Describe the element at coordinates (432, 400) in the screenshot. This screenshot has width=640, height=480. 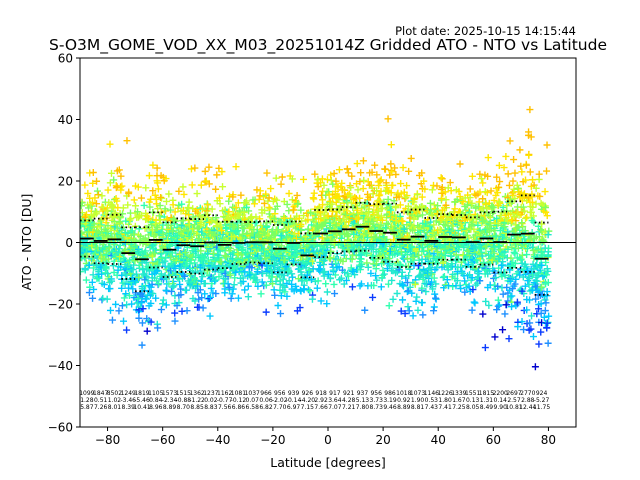
I see `bin-mean-label: 0.53` at that location.